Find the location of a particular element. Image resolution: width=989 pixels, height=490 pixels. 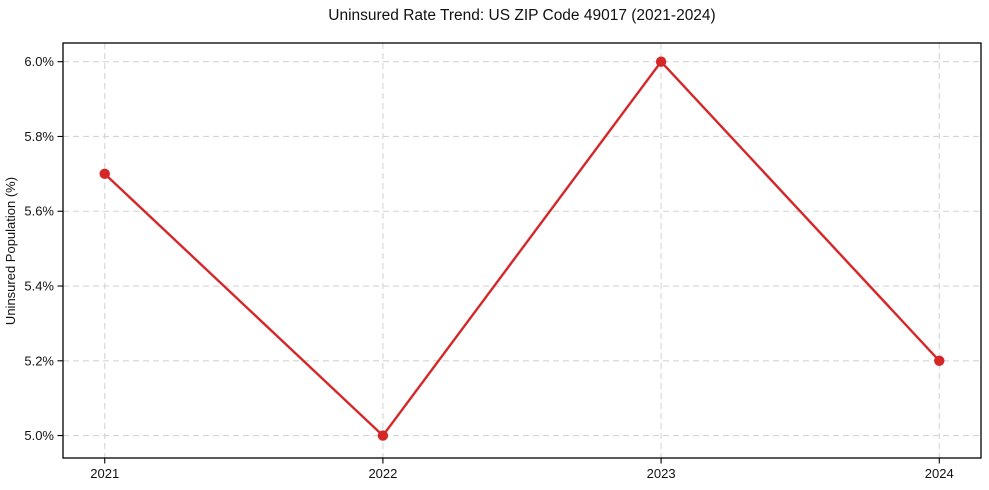

x-tick-label: 2022 is located at coordinates (382, 473).